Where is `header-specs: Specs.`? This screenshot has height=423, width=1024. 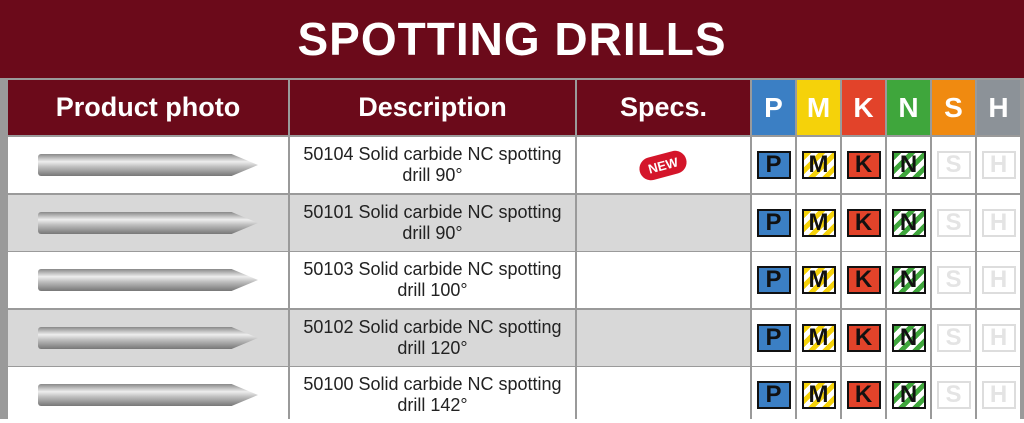 header-specs: Specs. is located at coordinates (663, 107).